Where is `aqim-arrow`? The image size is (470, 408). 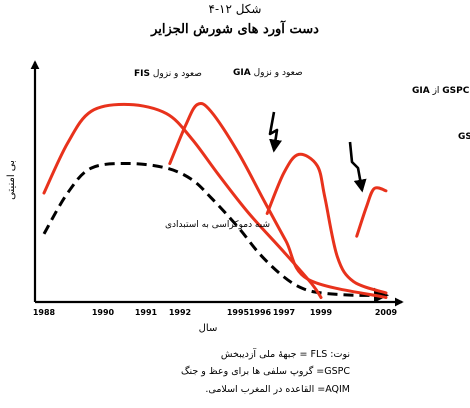 aqim-arrow is located at coordinates (357, 167).